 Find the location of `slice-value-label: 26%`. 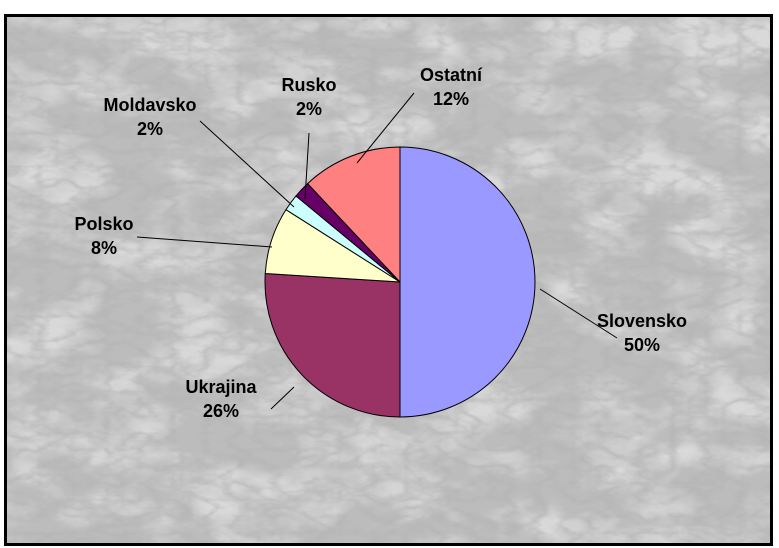

slice-value-label: 26% is located at coordinates (221, 411).